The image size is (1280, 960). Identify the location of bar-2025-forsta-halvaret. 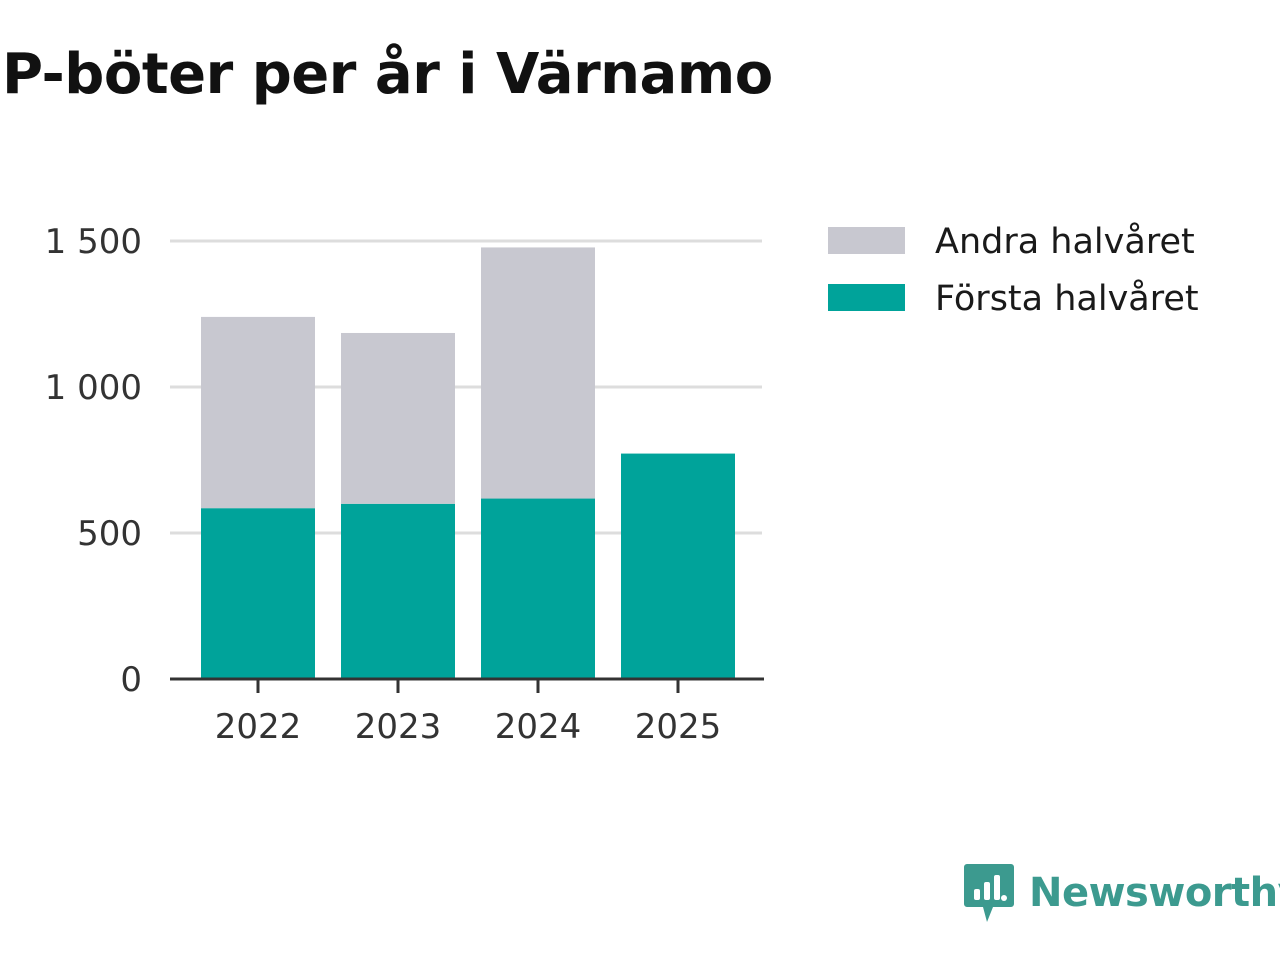
(678, 566).